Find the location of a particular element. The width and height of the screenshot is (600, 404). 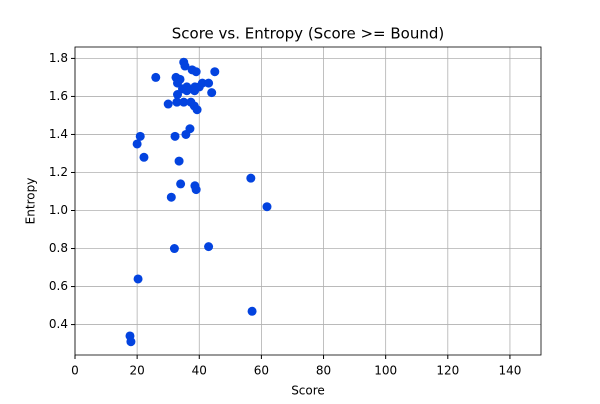

x-tick-label: 40 is located at coordinates (199, 371).